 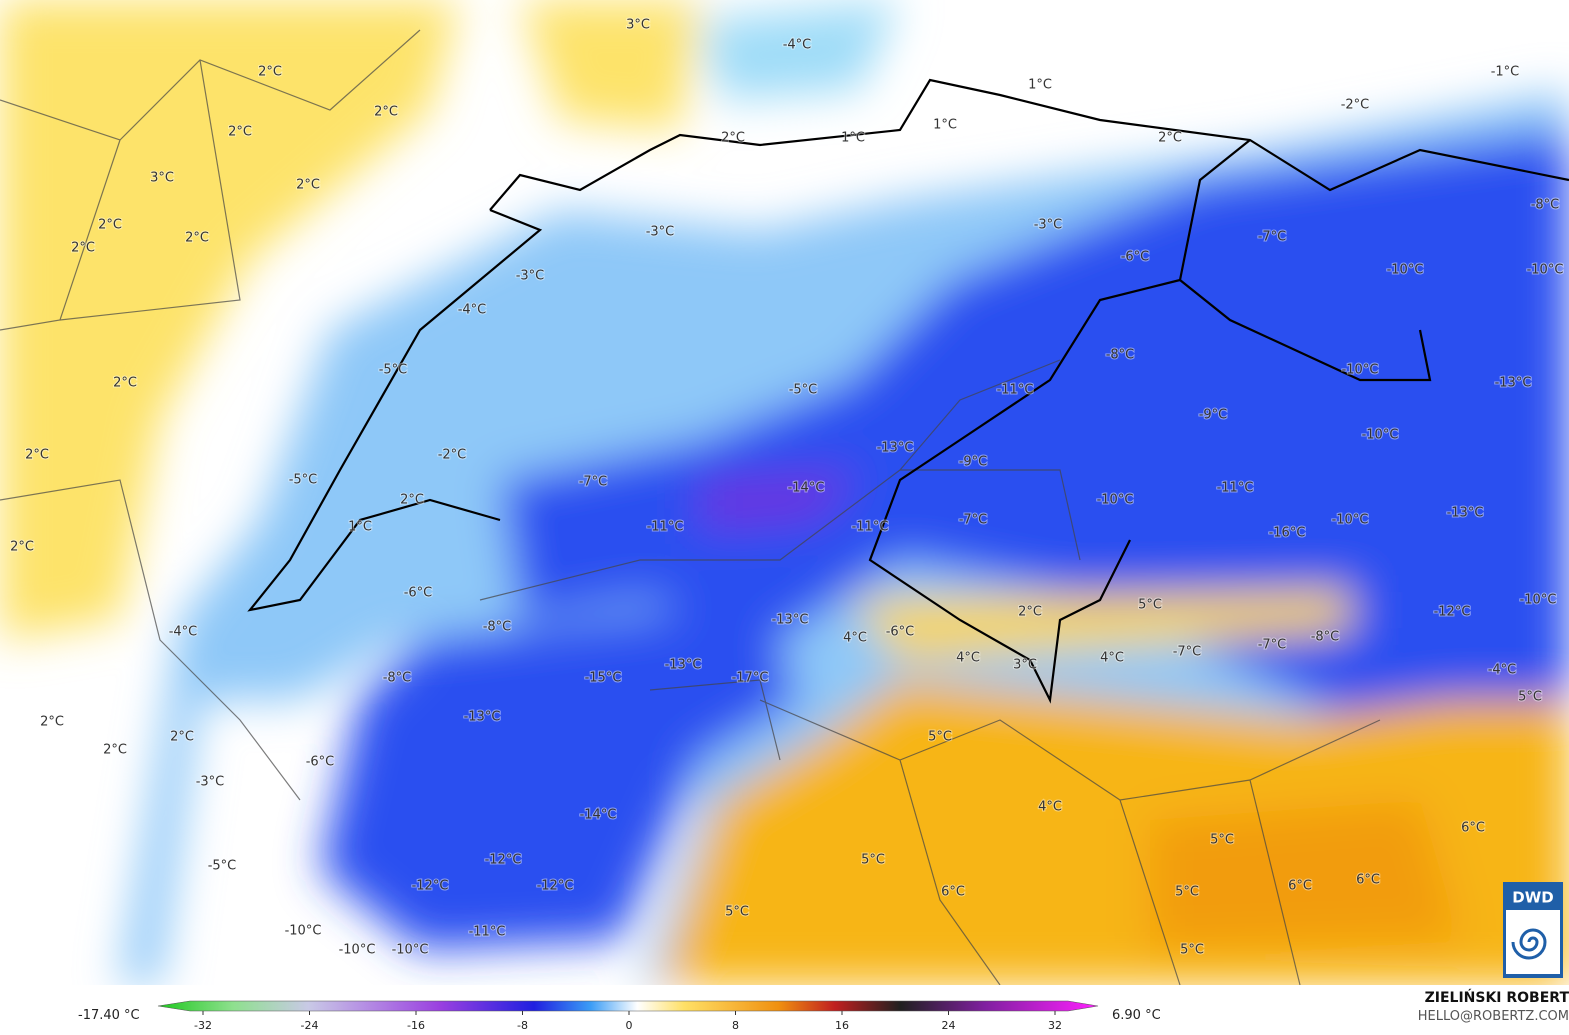 I want to click on colorbar-tick-label: 24, so click(x=949, y=1025).